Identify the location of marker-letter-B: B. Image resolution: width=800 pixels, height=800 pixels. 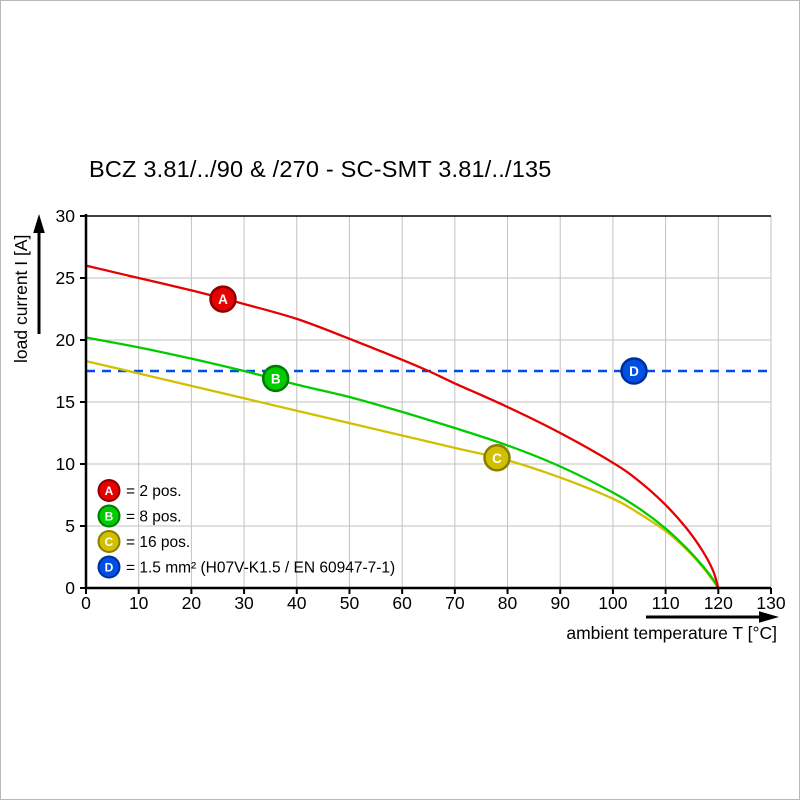
(276, 378).